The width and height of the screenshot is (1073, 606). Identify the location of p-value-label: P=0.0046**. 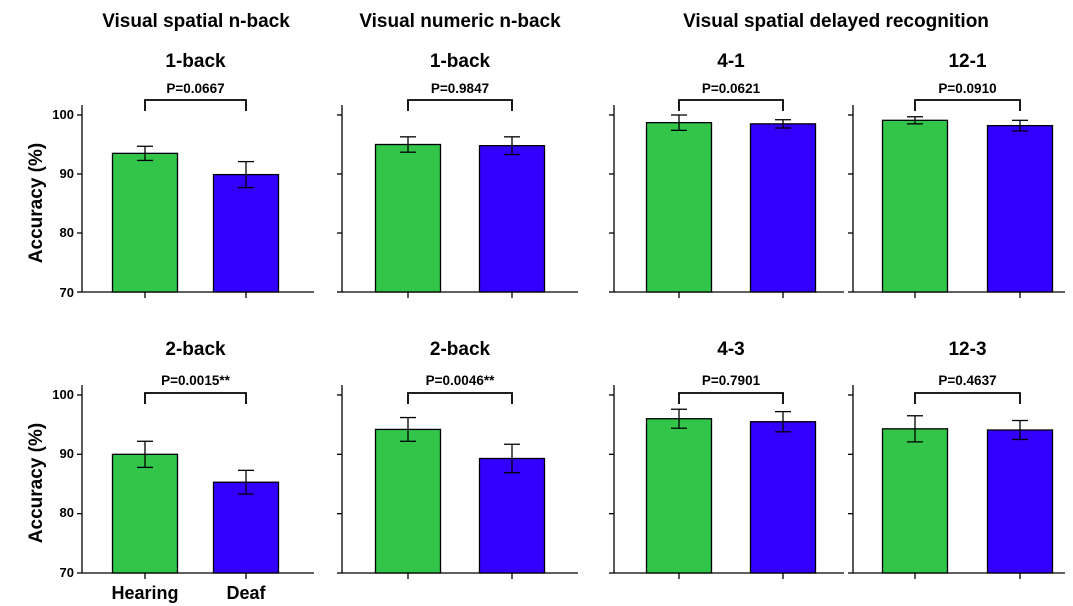
(460, 380).